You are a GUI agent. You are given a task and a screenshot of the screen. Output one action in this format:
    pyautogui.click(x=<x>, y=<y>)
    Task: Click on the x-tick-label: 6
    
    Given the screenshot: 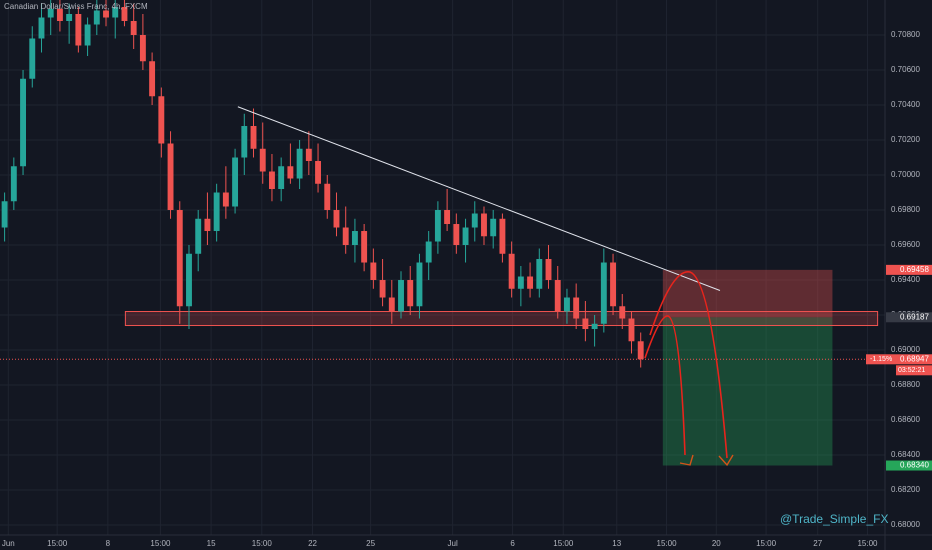 What is the action you would take?
    pyautogui.click(x=512, y=543)
    